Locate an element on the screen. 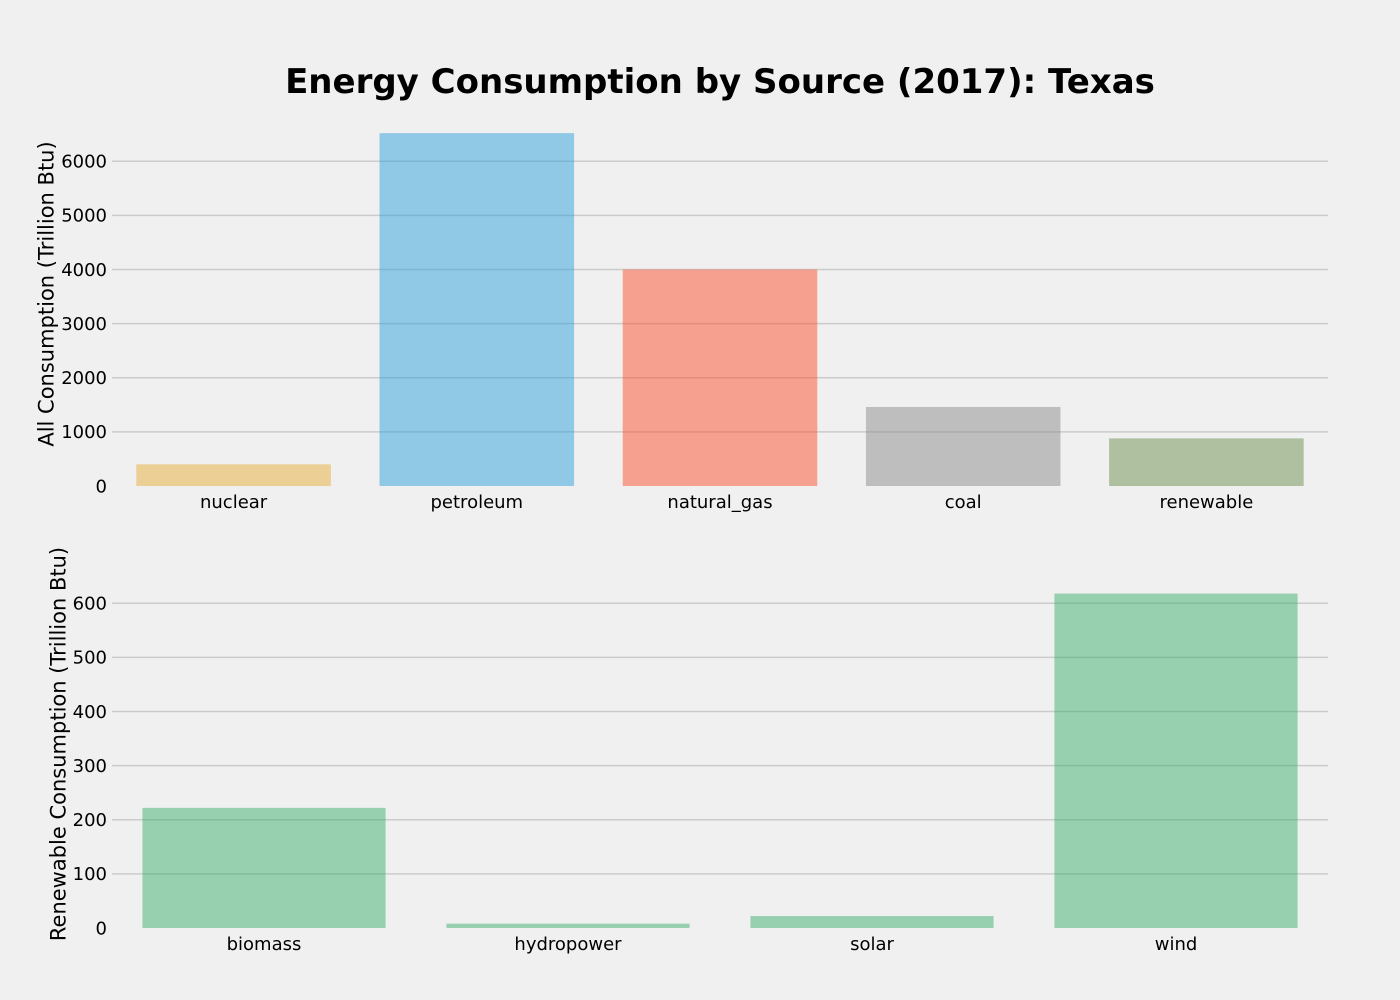 Image resolution: width=1400 pixels, height=1000 pixels. top-y-tick-label-2000: 2000 is located at coordinates (84, 378).